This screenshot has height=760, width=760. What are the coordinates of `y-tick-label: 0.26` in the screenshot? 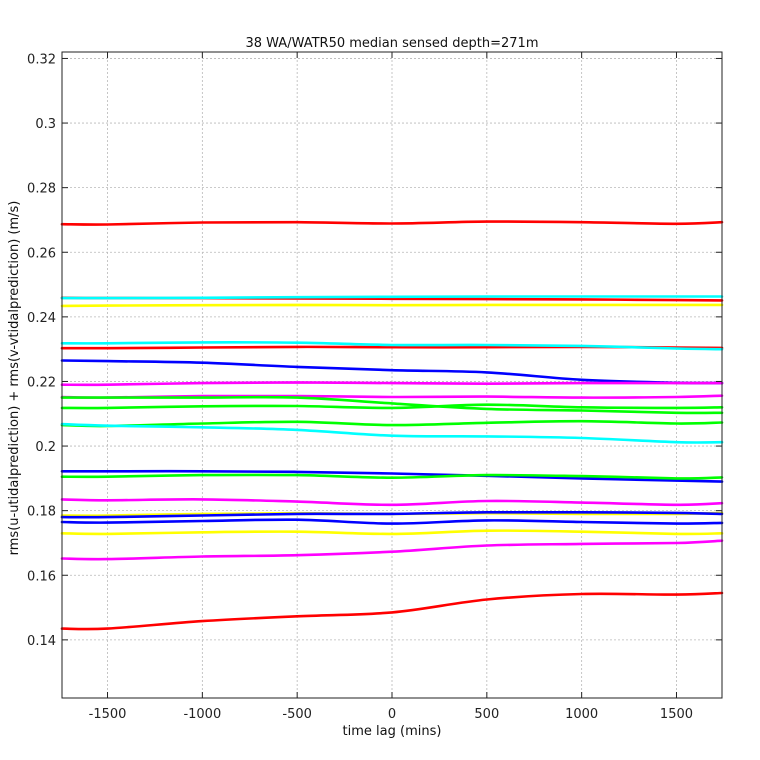 It's located at (41, 253).